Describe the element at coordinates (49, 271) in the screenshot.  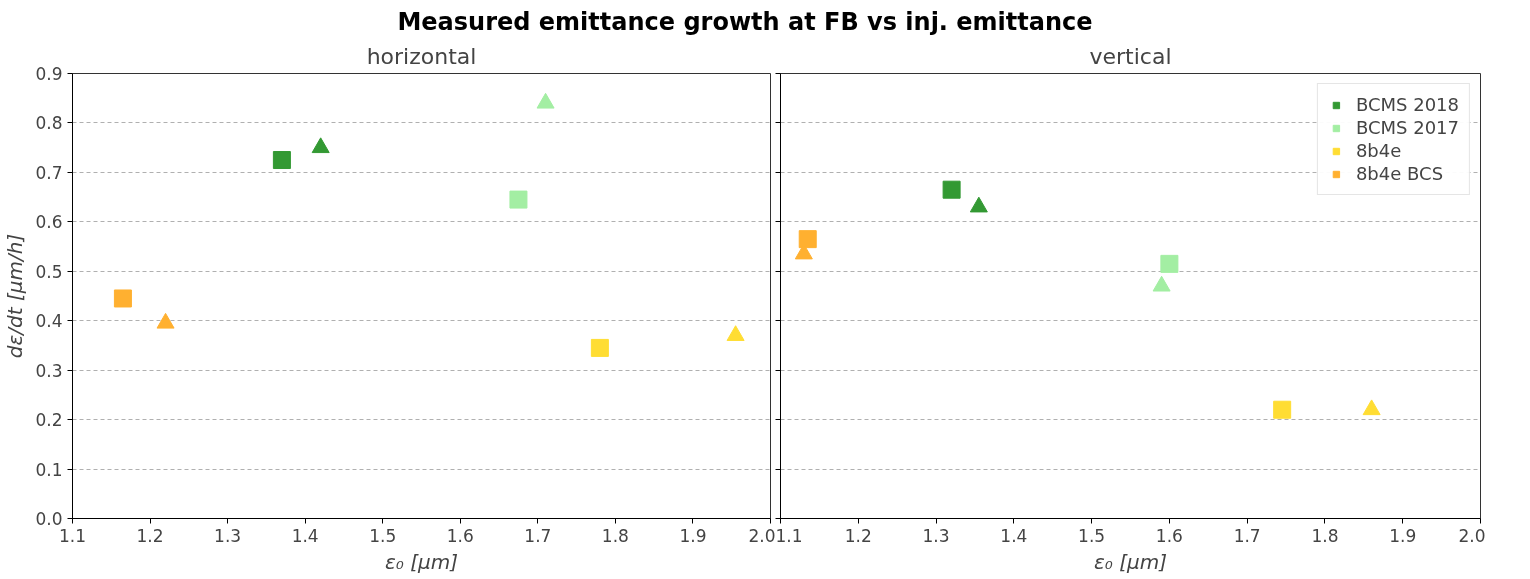
I see `y-tick-label: 0.5` at that location.